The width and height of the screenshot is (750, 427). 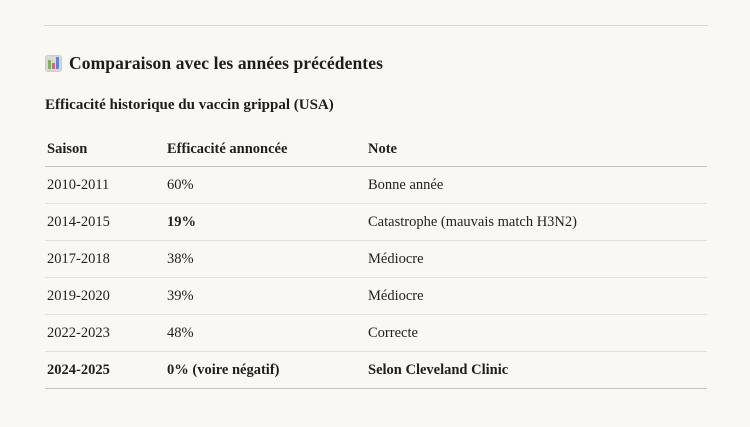 What do you see at coordinates (406, 184) in the screenshot?
I see `note-cell: Bonne année` at bounding box center [406, 184].